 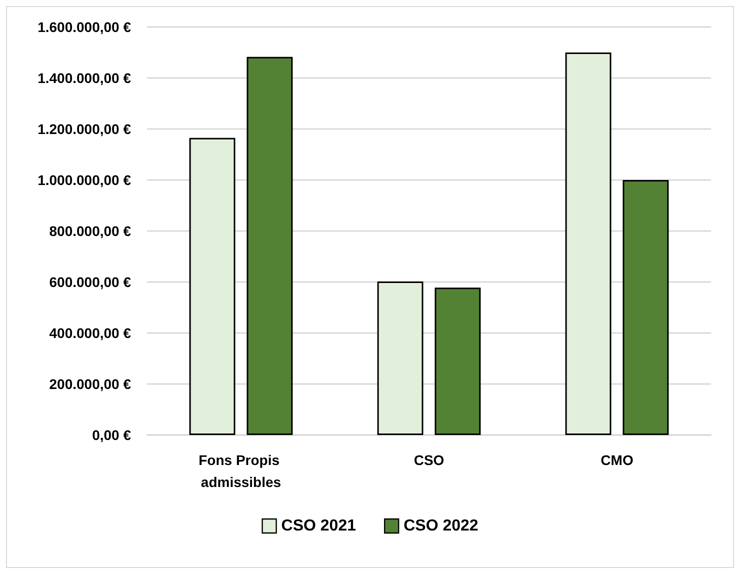 I want to click on legend-label: CSO 2022, so click(x=441, y=526).